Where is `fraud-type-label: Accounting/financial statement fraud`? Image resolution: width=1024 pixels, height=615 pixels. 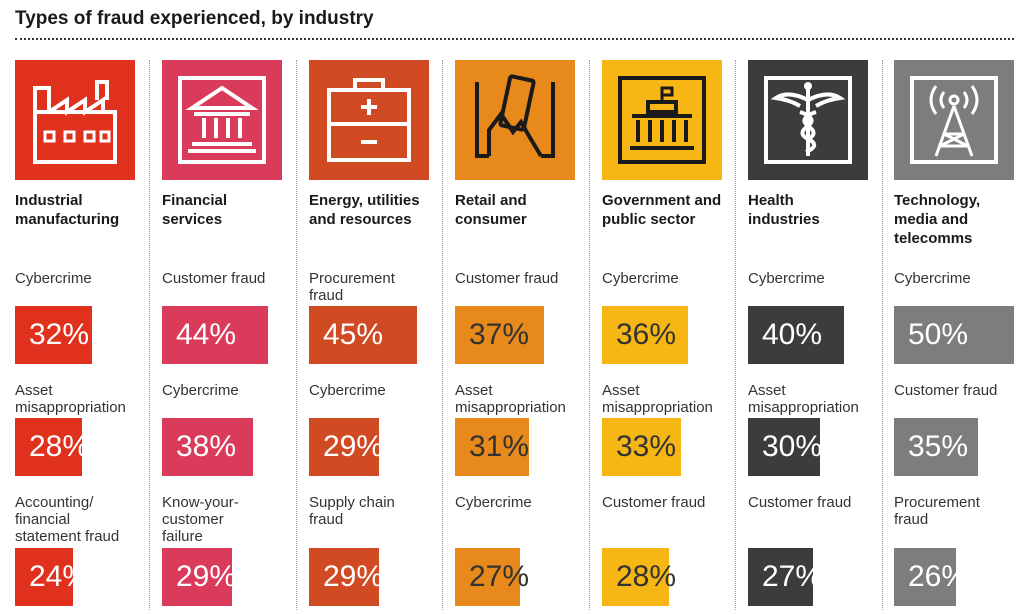
fraud-type-label: Accounting/financial statement fraud is located at coordinates (85, 519).